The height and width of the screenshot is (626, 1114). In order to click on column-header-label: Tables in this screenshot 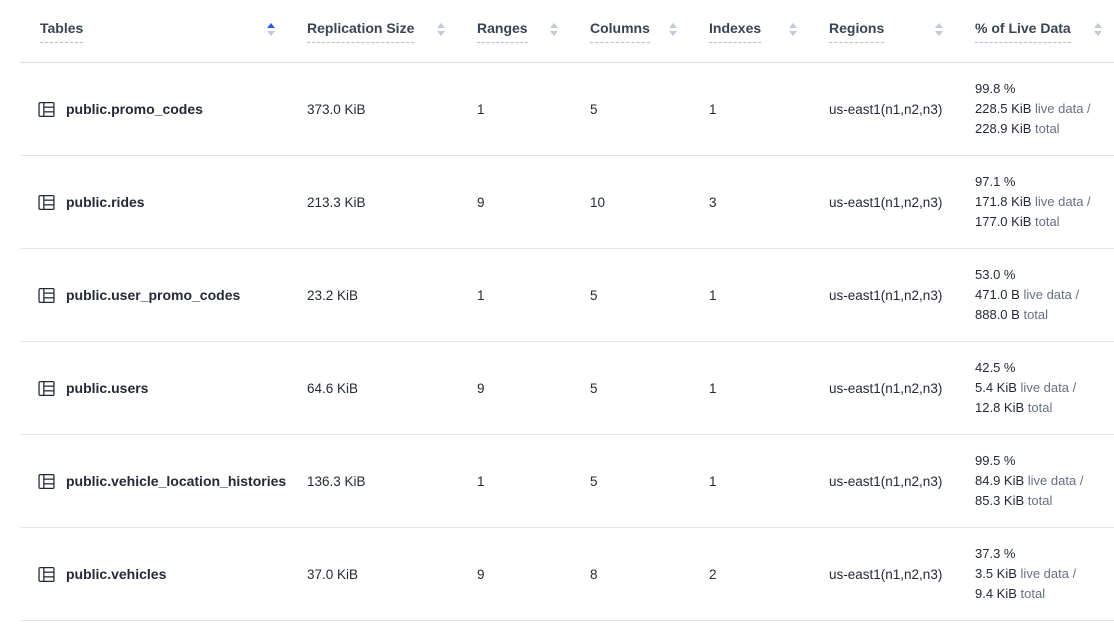, I will do `click(62, 31)`.